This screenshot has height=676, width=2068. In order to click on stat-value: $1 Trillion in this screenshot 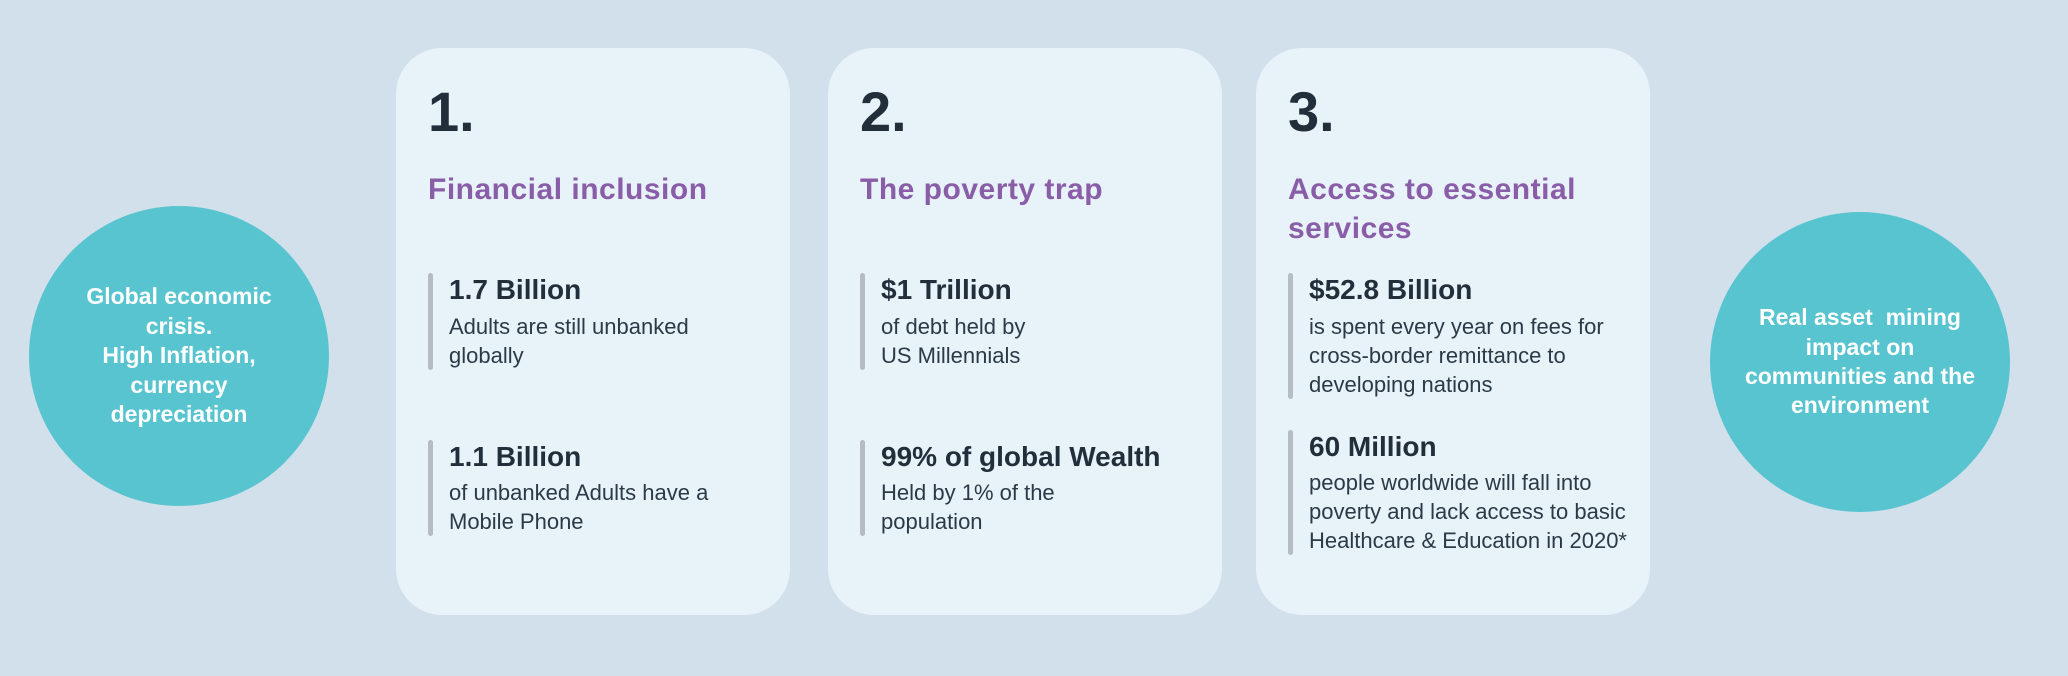, I will do `click(946, 289)`.